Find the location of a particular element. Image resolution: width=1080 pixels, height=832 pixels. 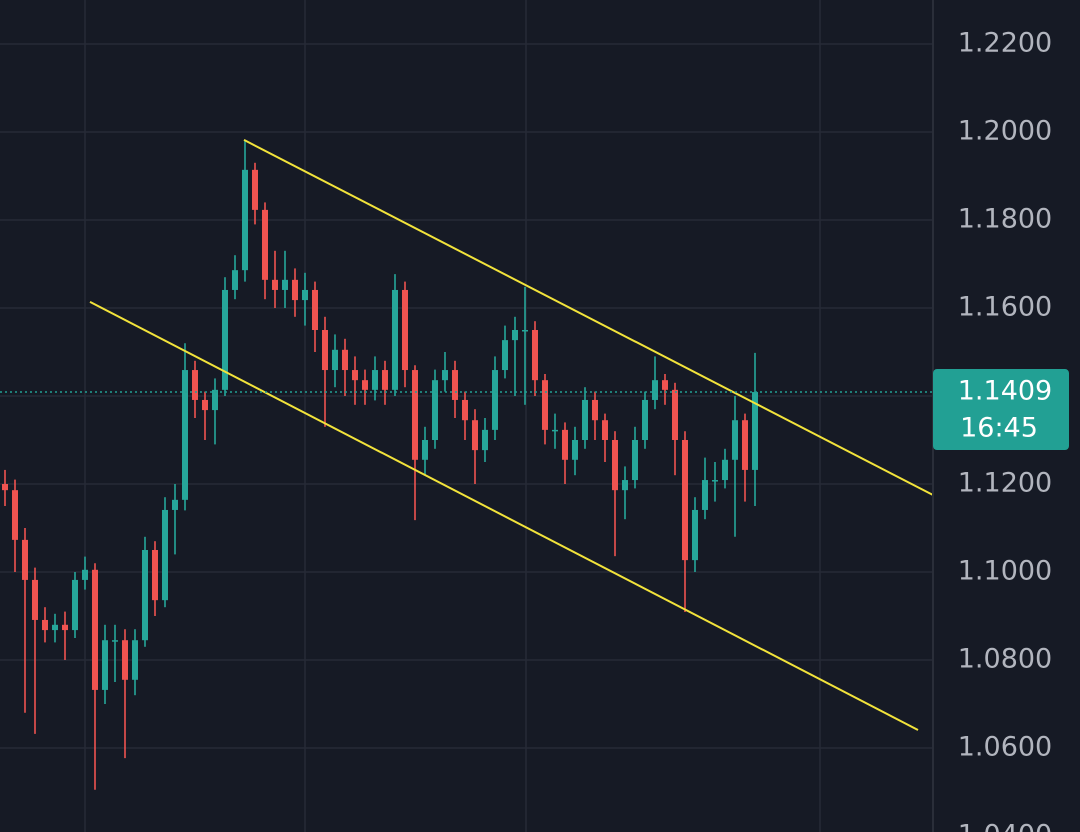

y-tick-label: 1.2200 is located at coordinates (1005, 43).